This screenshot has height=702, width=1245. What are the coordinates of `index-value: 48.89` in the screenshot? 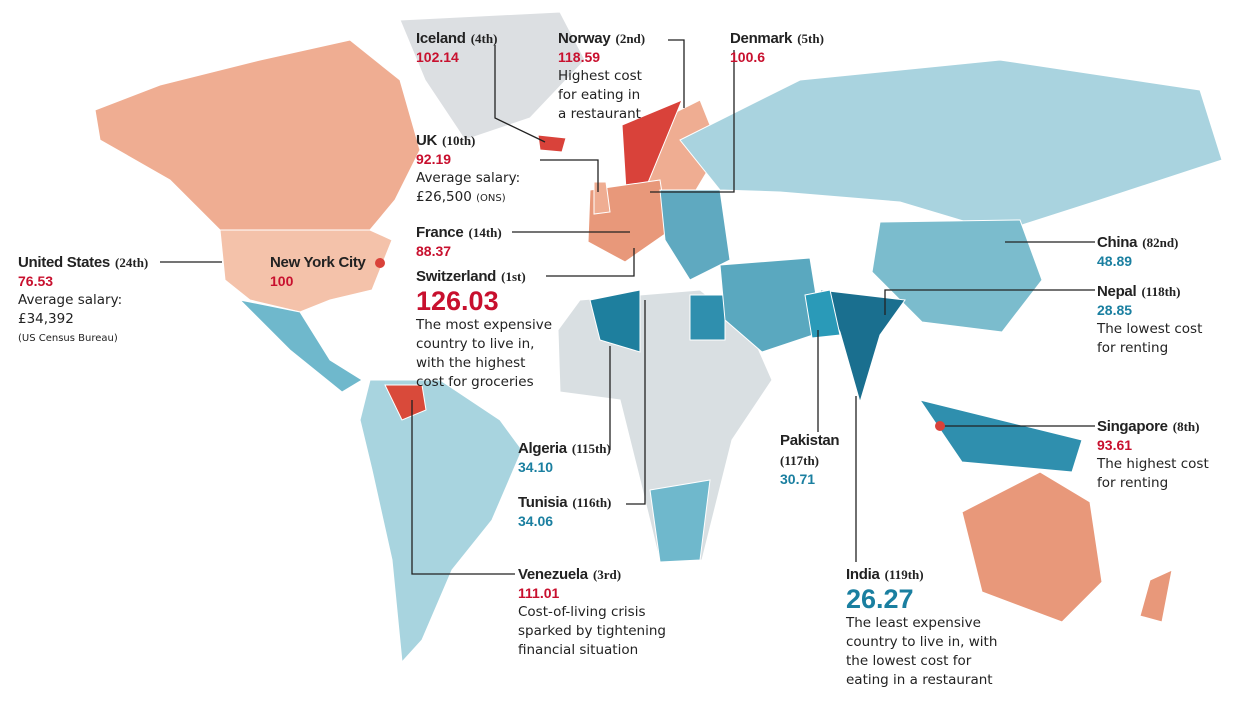 It's located at (1115, 261).